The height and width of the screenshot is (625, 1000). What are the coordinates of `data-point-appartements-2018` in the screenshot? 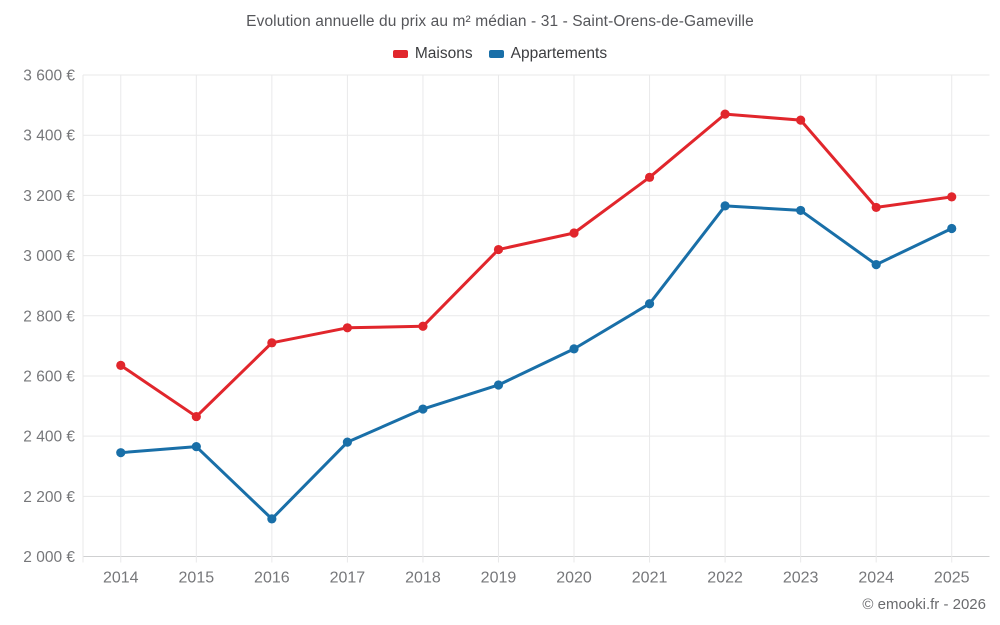 It's located at (423, 409).